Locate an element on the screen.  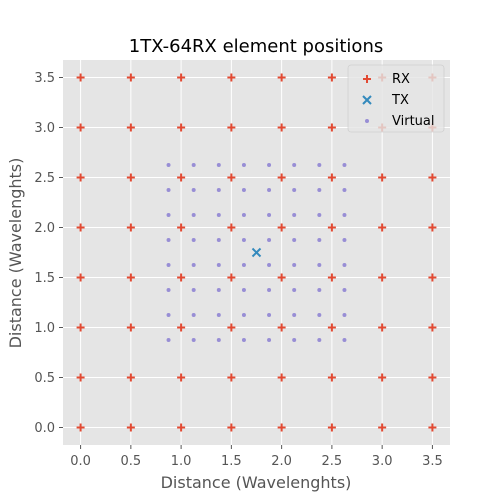
tx-point is located at coordinates (256, 252).